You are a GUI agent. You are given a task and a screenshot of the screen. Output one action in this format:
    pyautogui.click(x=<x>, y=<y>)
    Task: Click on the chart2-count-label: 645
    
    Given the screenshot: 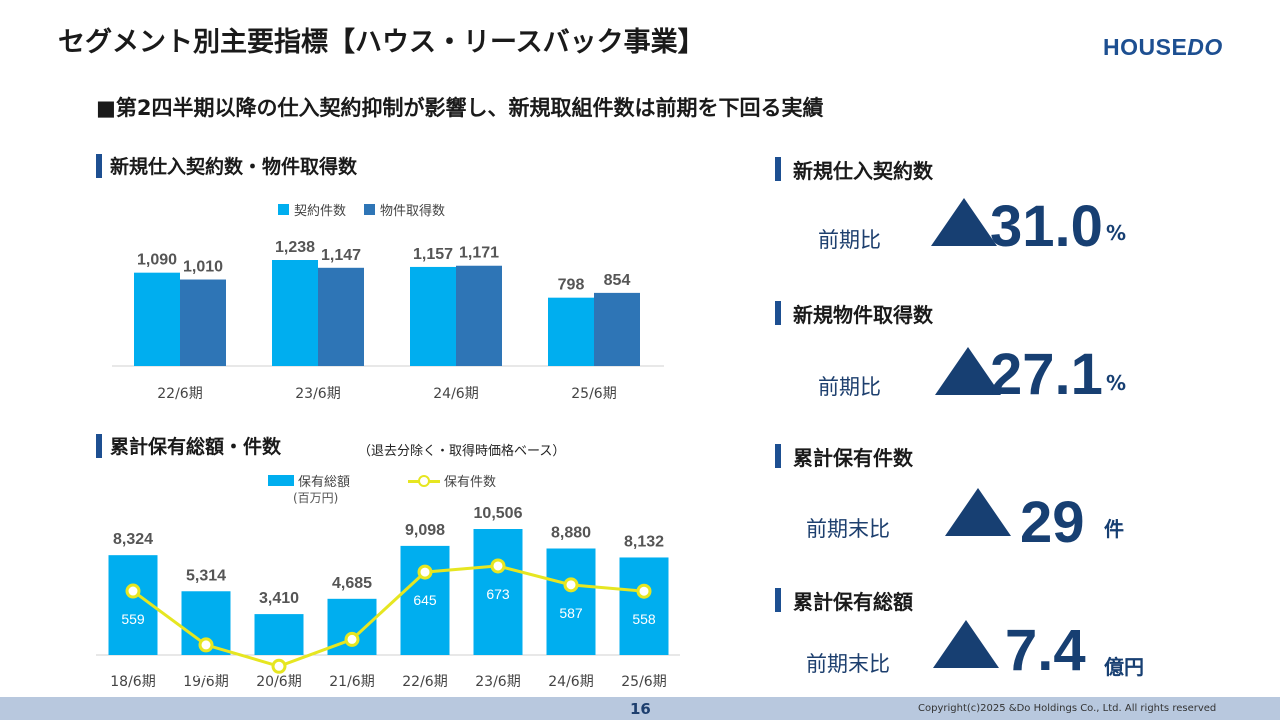 What is the action you would take?
    pyautogui.click(x=425, y=600)
    